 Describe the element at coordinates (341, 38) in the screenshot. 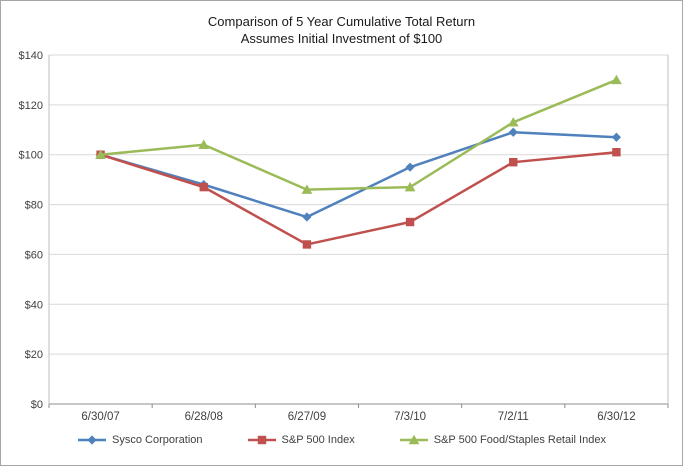

I see `chart-subtitle: Assumes Initial Investment of $100` at that location.